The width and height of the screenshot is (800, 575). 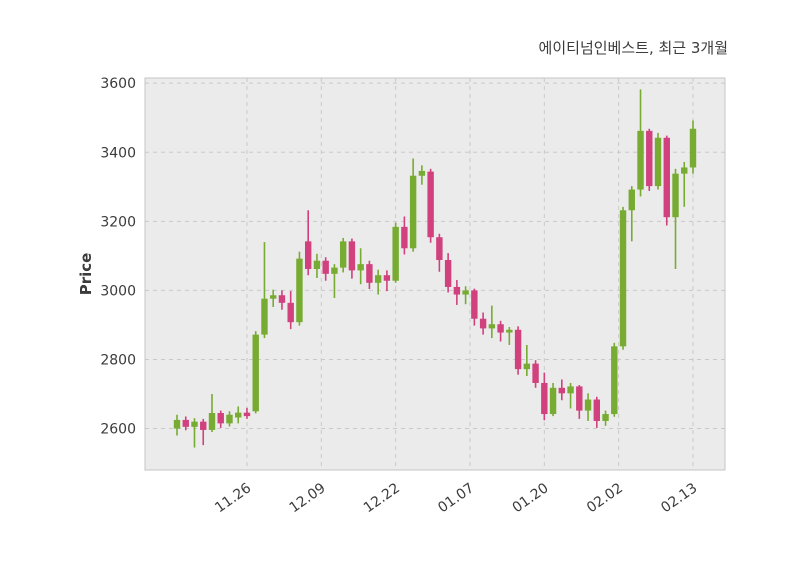 What do you see at coordinates (118, 291) in the screenshot?
I see `y-tick-label: 3000` at bounding box center [118, 291].